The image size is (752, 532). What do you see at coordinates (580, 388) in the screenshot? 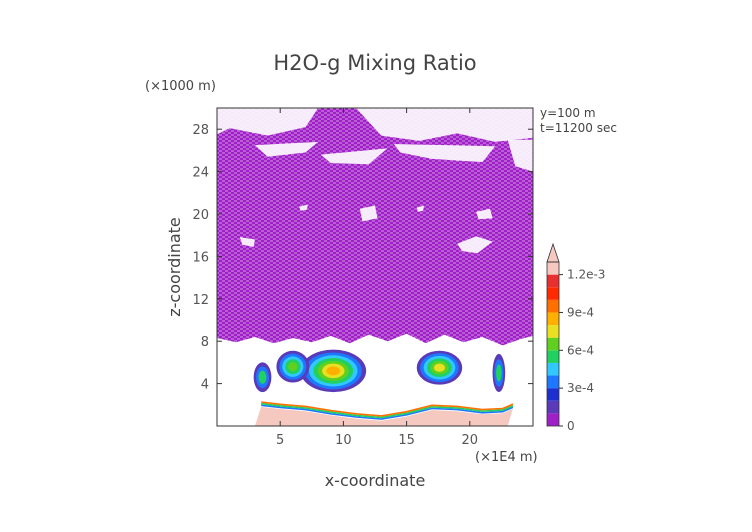
I see `colorbar-label: 3e-4` at bounding box center [580, 388].